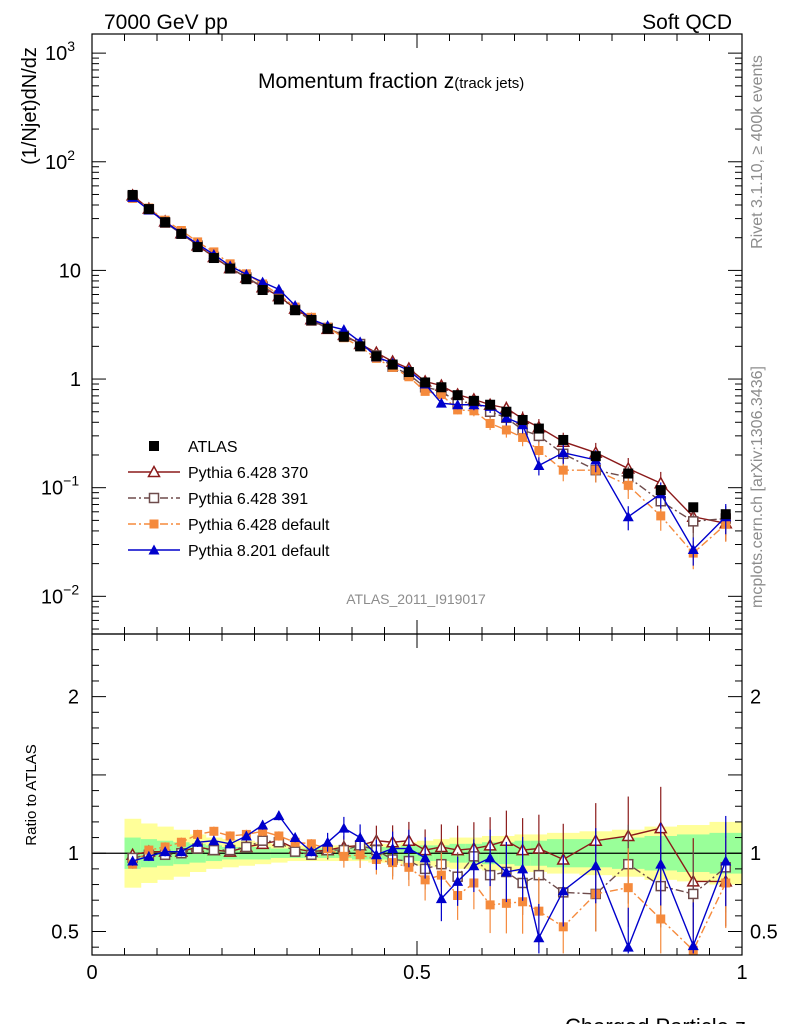 The width and height of the screenshot is (786, 1024). What do you see at coordinates (259, 525) in the screenshot?
I see `legend-label: Pythia 6.428 default` at bounding box center [259, 525].